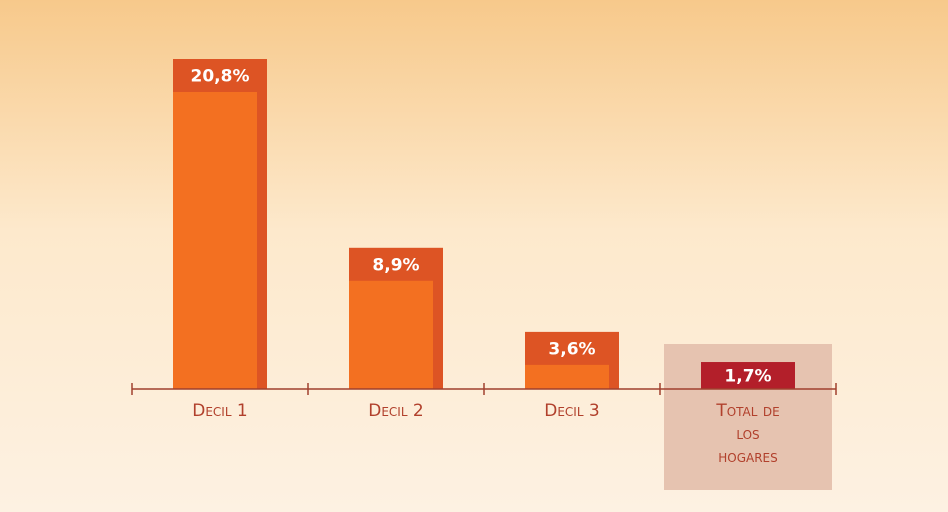 This screenshot has height=512, width=948. What do you see at coordinates (220, 77) in the screenshot?
I see `value-label: 20,8%` at bounding box center [220, 77].